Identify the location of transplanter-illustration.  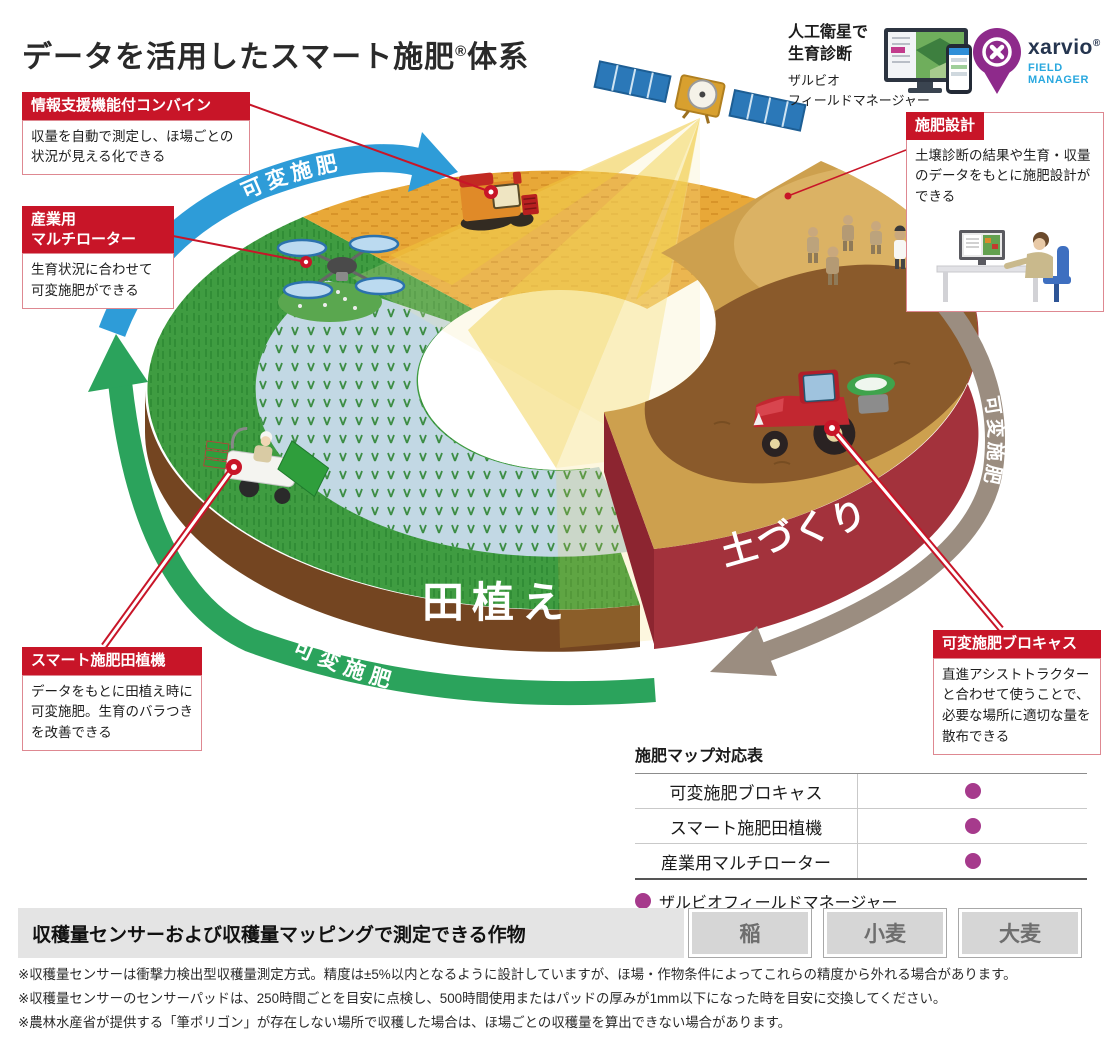
(266, 465).